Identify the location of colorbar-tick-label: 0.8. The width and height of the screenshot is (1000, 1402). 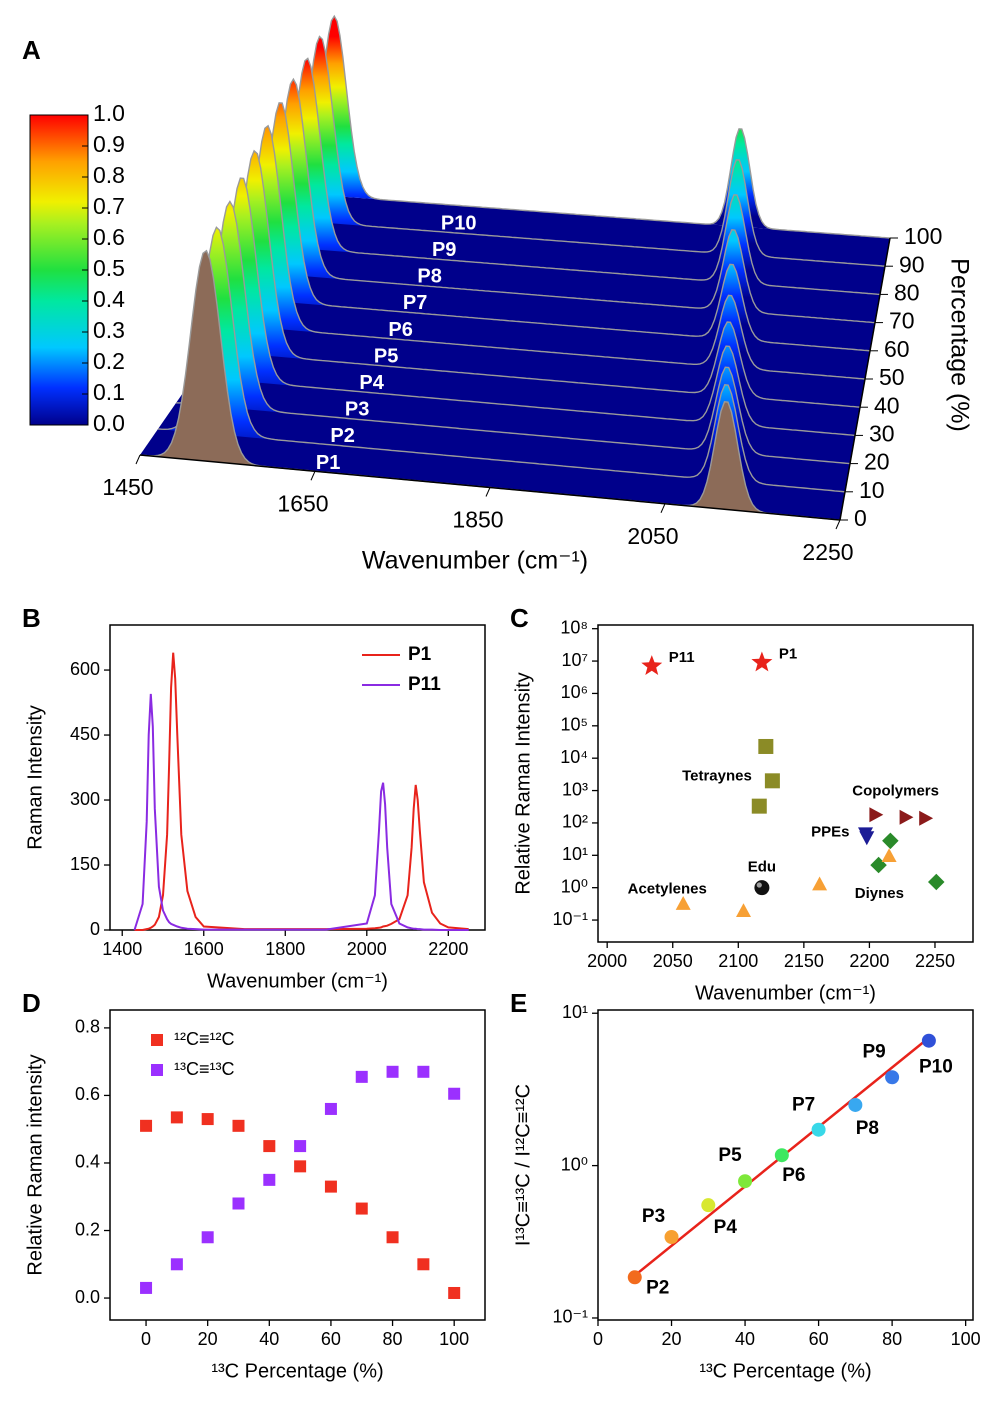
(109, 175).